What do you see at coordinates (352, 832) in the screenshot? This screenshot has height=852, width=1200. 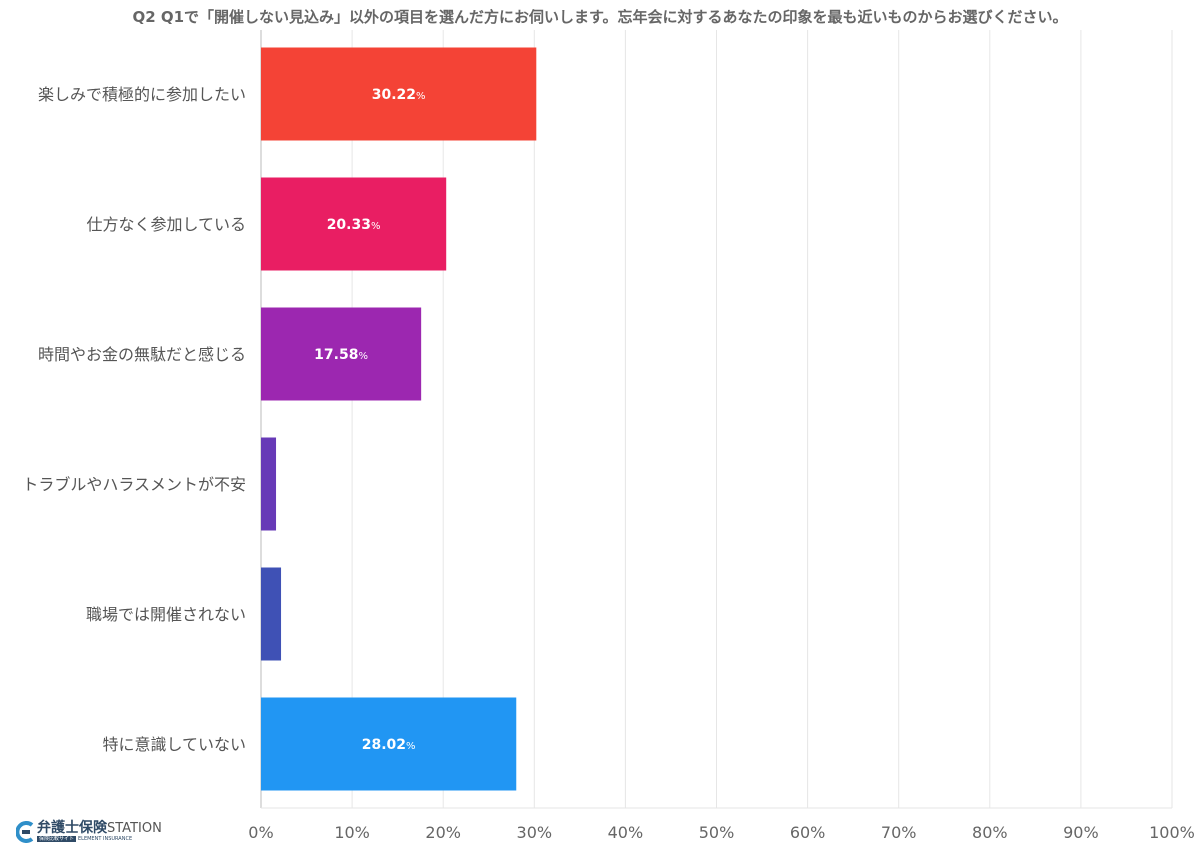 I see `x-tick-label: 10%` at bounding box center [352, 832].